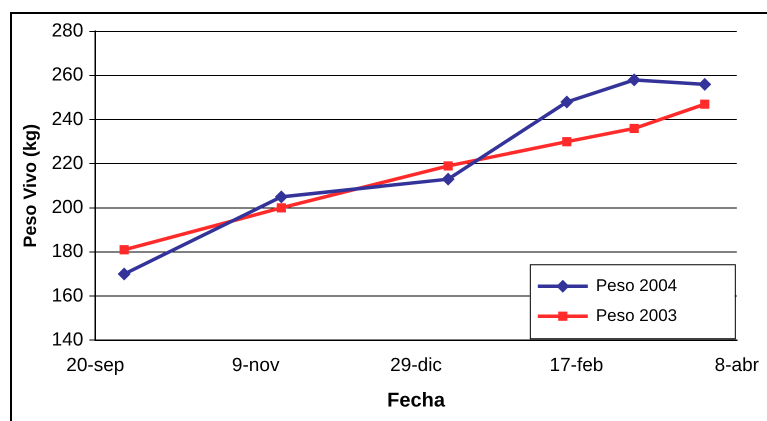 Image resolution: width=767 pixels, height=421 pixels. Describe the element at coordinates (416, 401) in the screenshot. I see `x-axis-title: Fecha` at that location.